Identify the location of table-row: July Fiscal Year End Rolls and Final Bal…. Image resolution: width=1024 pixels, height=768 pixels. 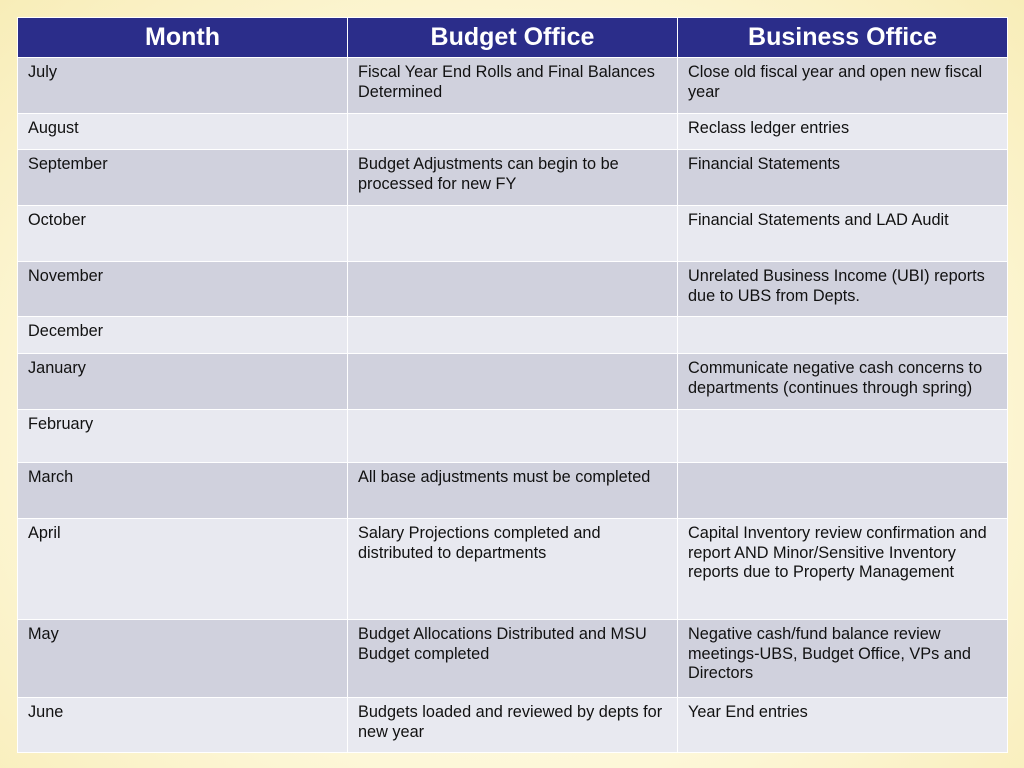
(512, 85).